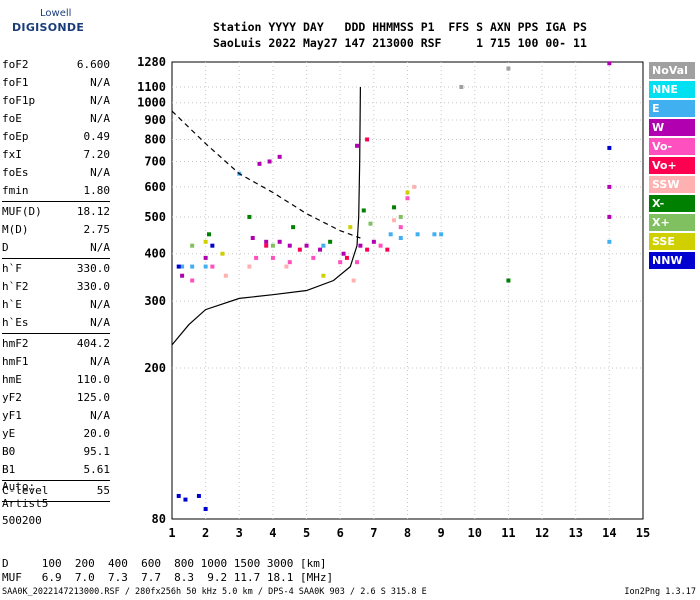 This screenshot has width=700, height=600. I want to click on autoscaling-notes: Auto: Artist5 500200, so click(25, 503).